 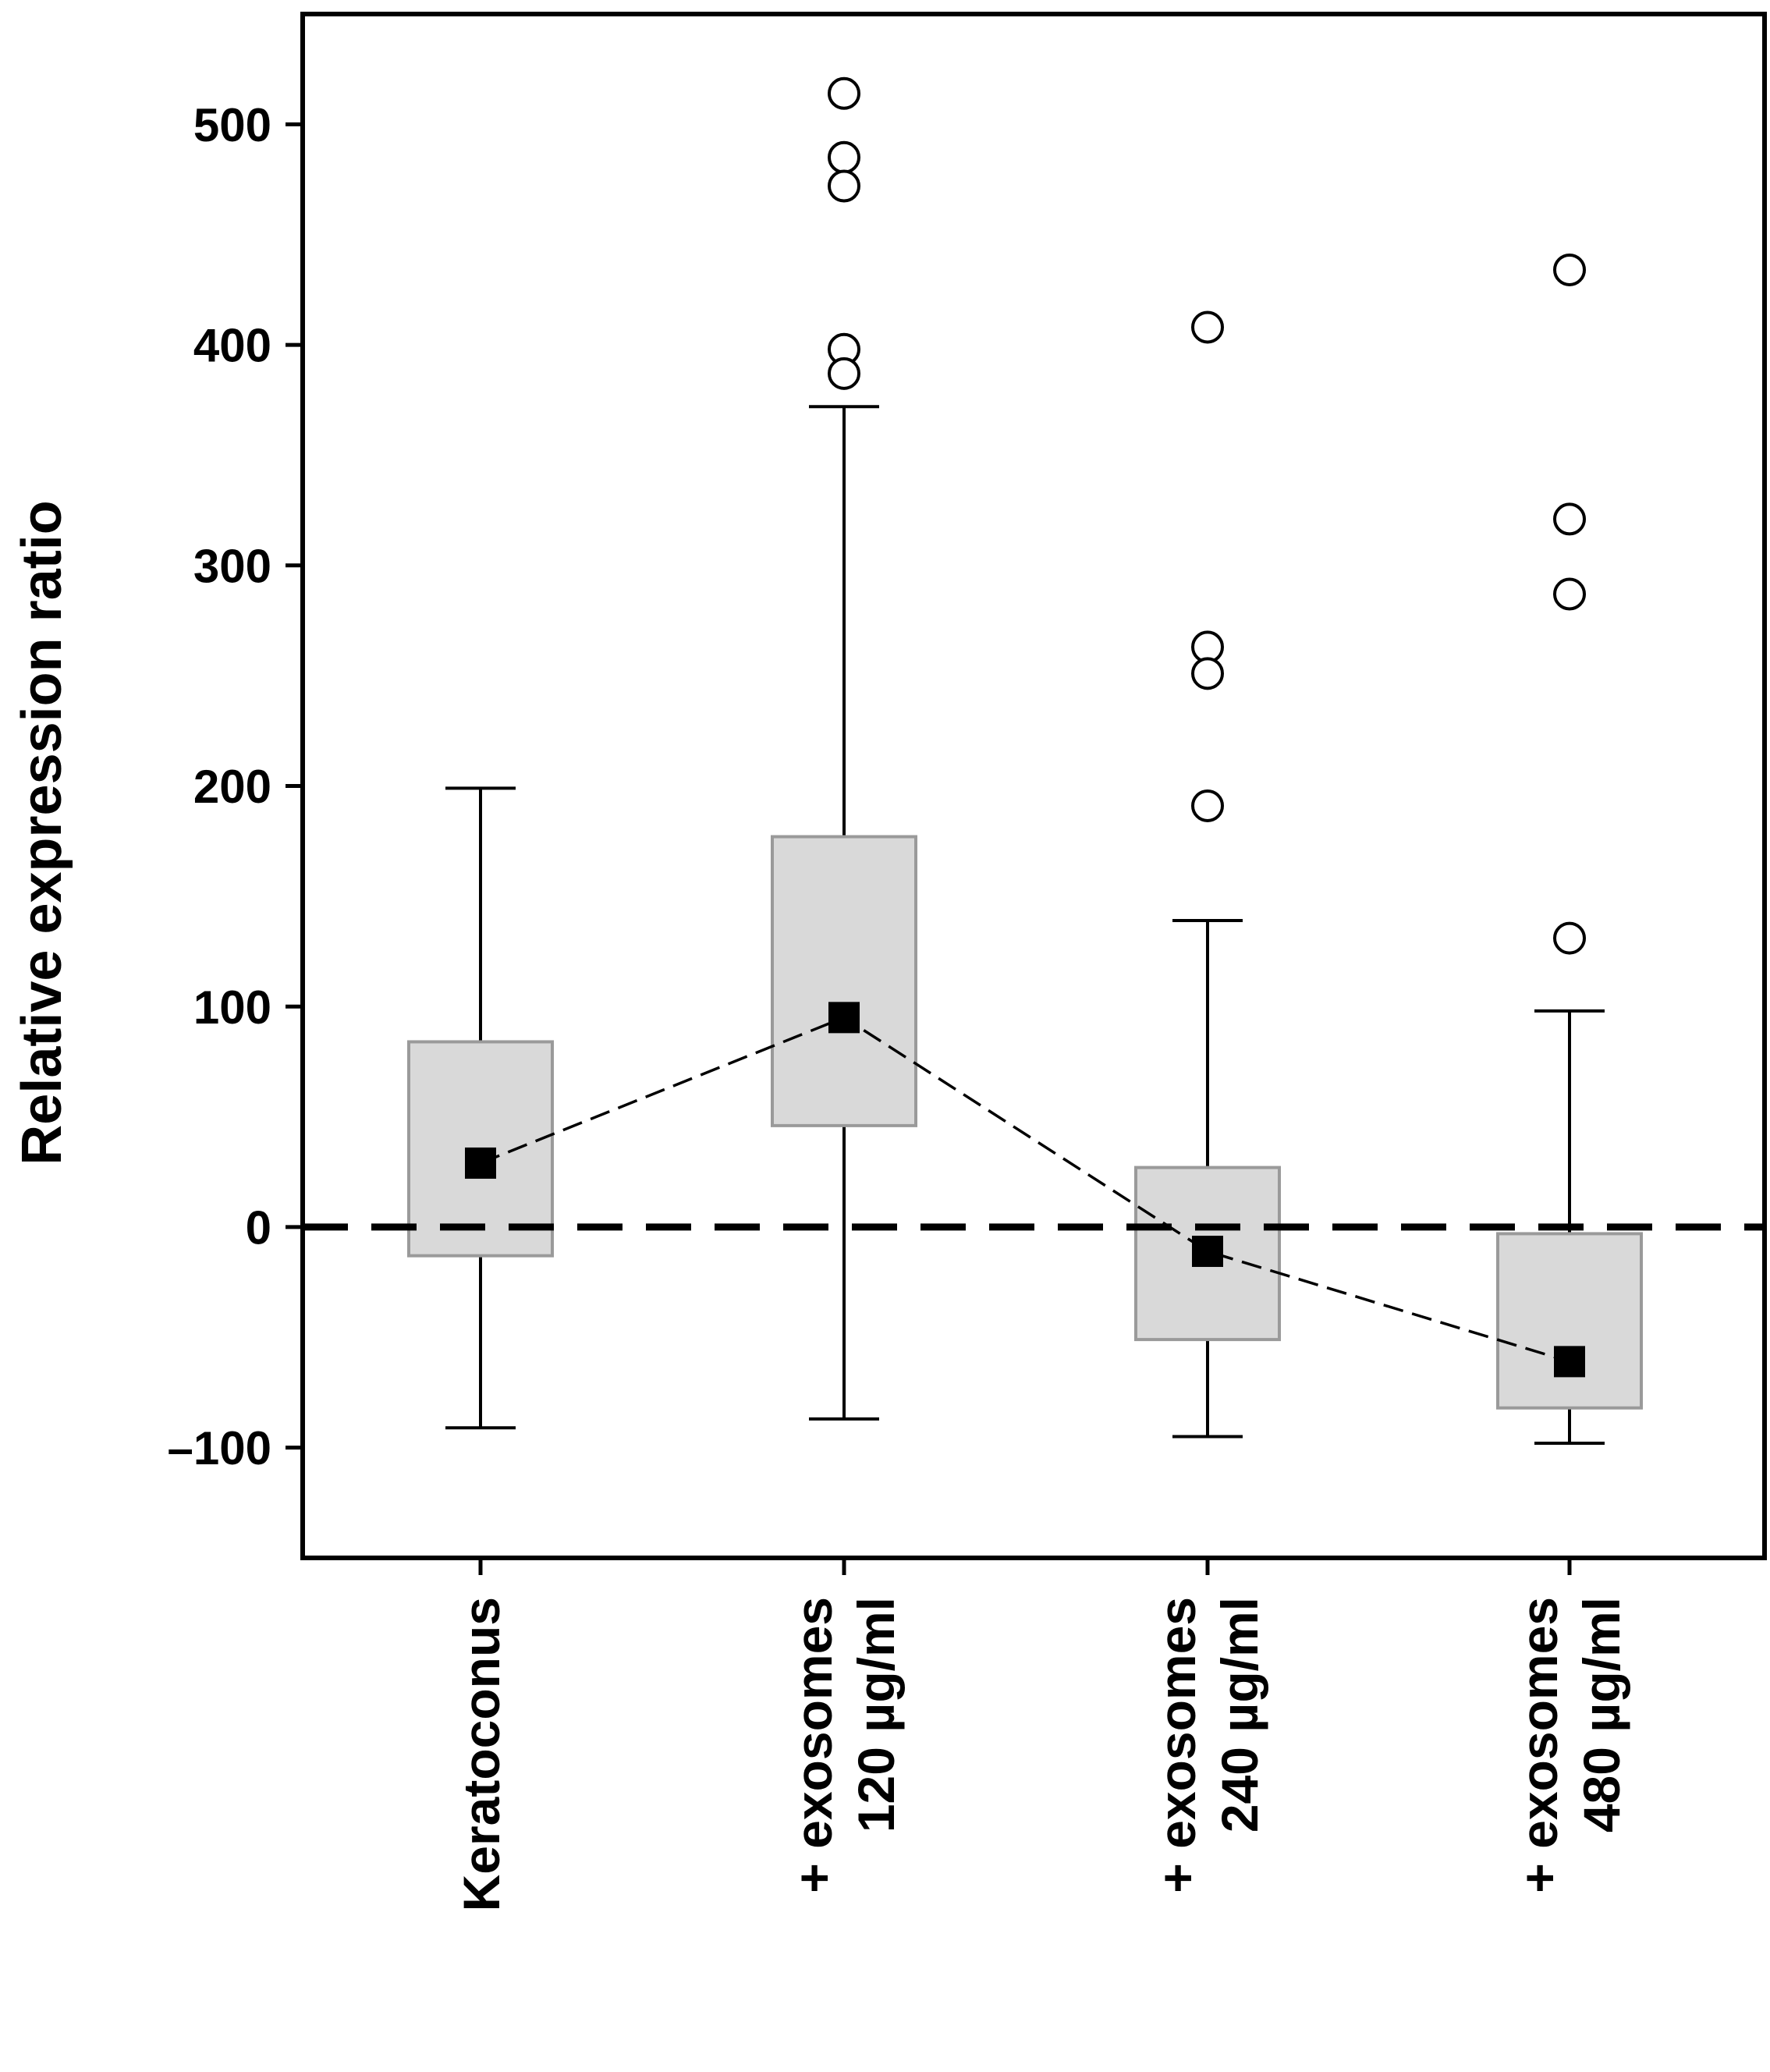 I want to click on y-tick-label: 100, so click(x=232, y=1008).